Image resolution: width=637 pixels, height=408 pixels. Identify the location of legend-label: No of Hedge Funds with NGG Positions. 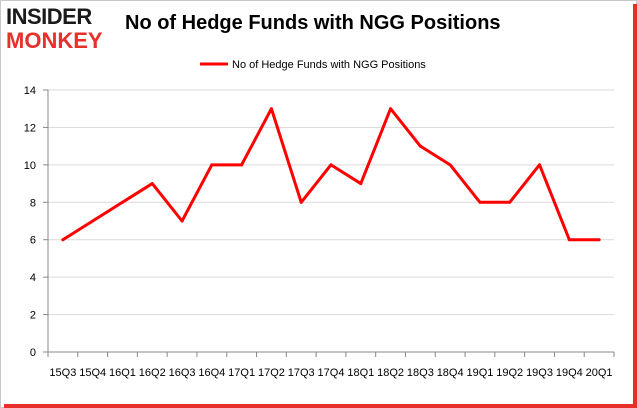
(329, 65).